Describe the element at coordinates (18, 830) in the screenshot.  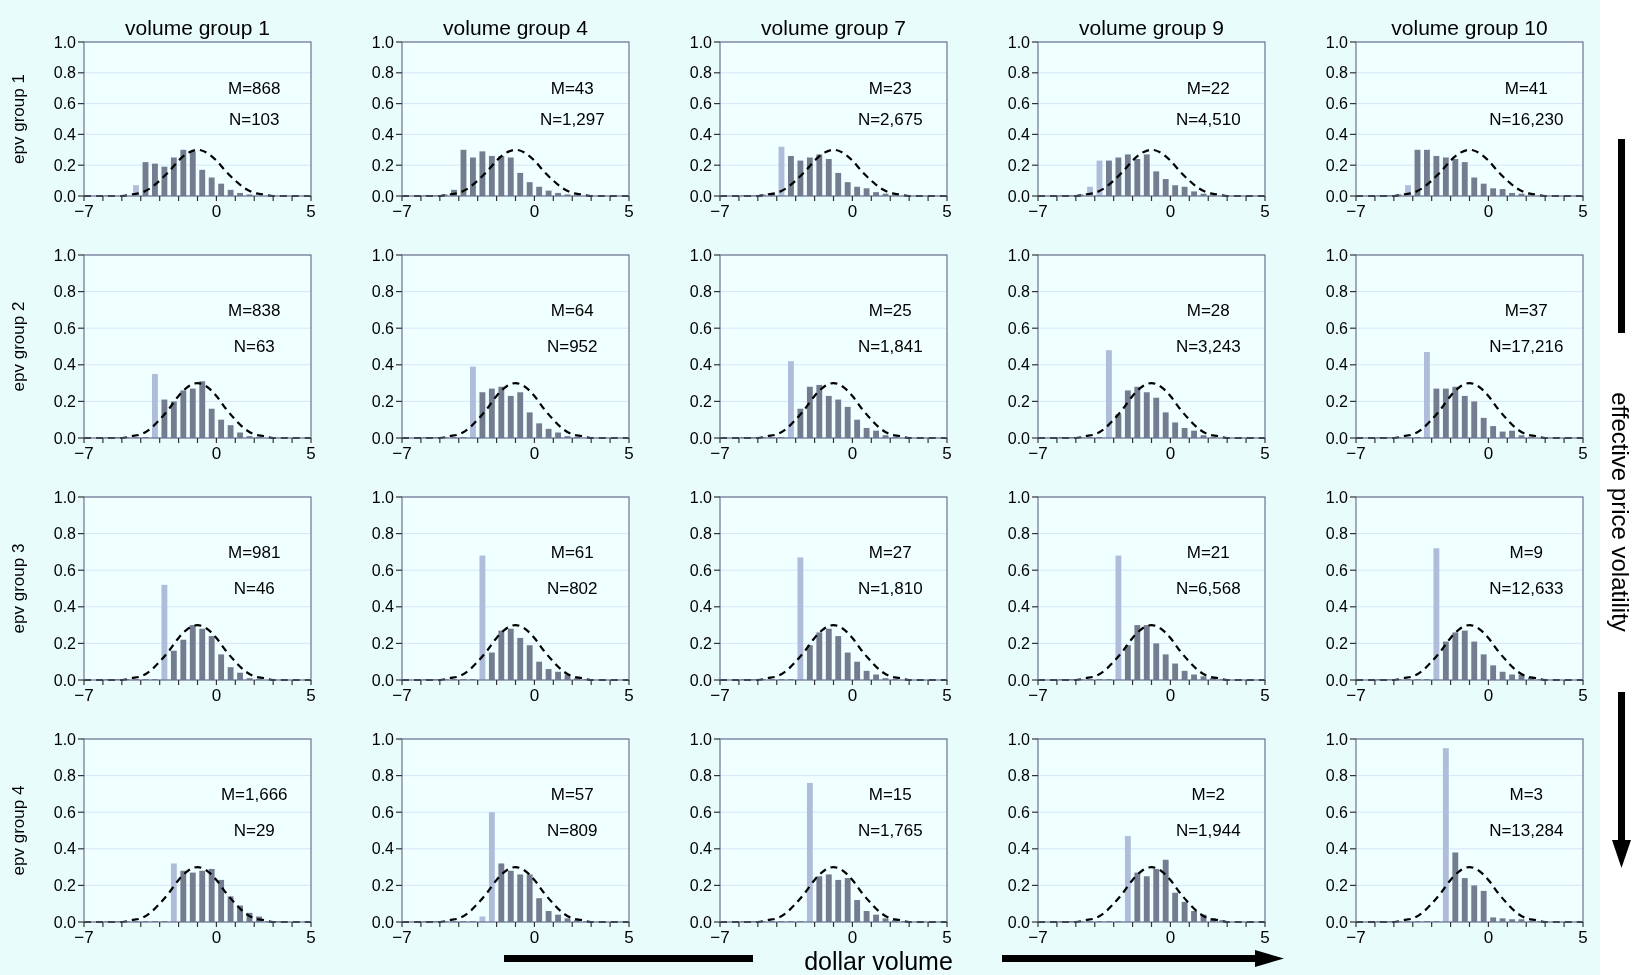
I see `y-axis-title: epv group 4` at that location.